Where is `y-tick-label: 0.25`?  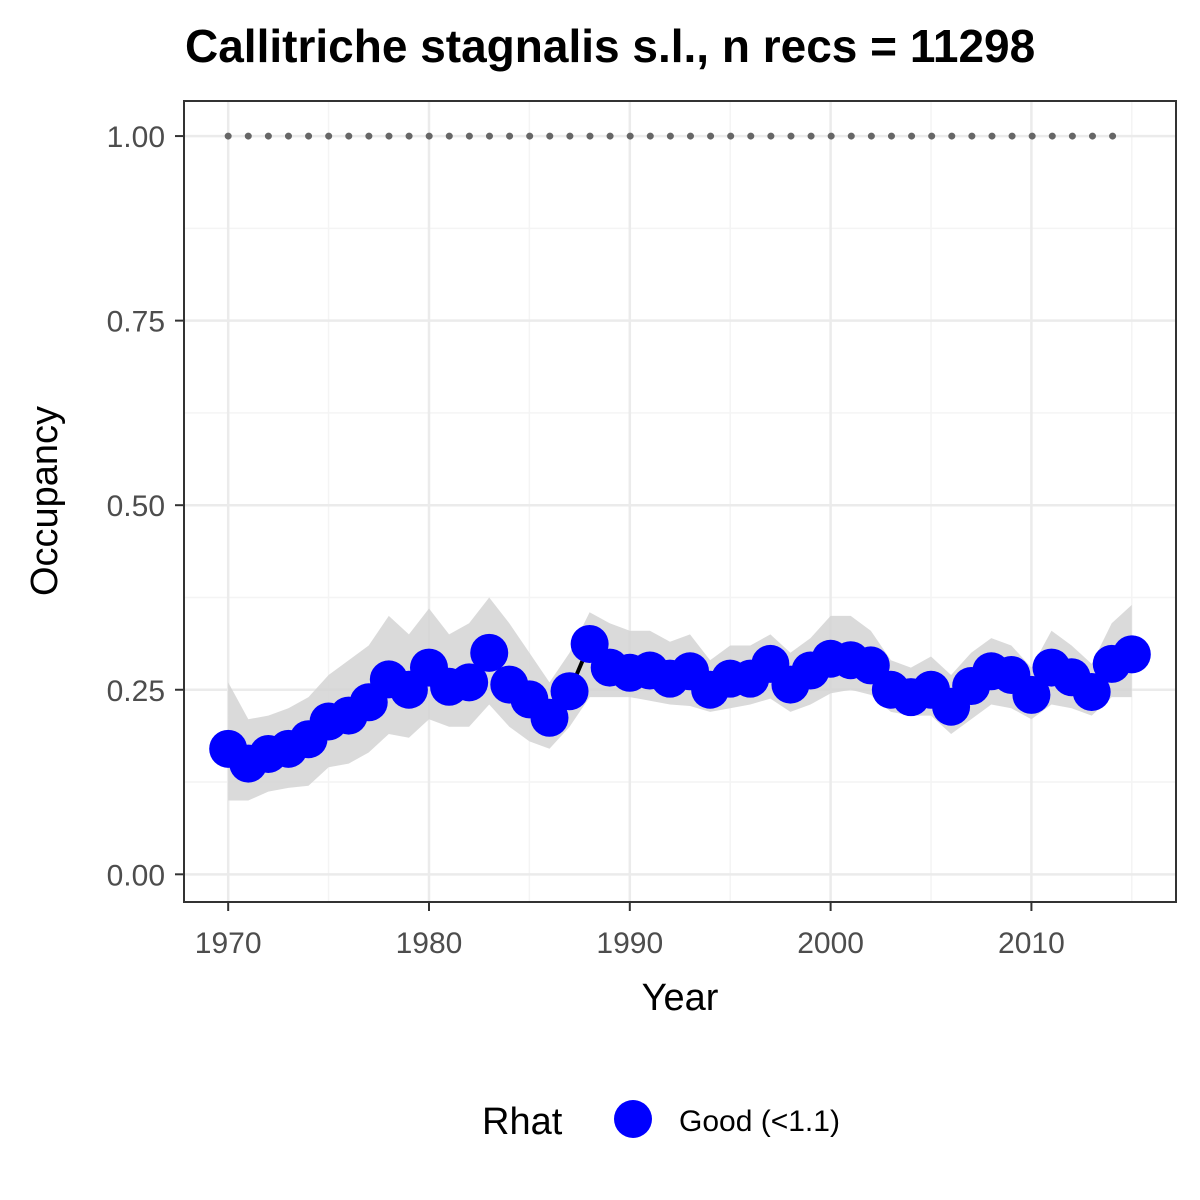 y-tick-label: 0.25 is located at coordinates (136, 691).